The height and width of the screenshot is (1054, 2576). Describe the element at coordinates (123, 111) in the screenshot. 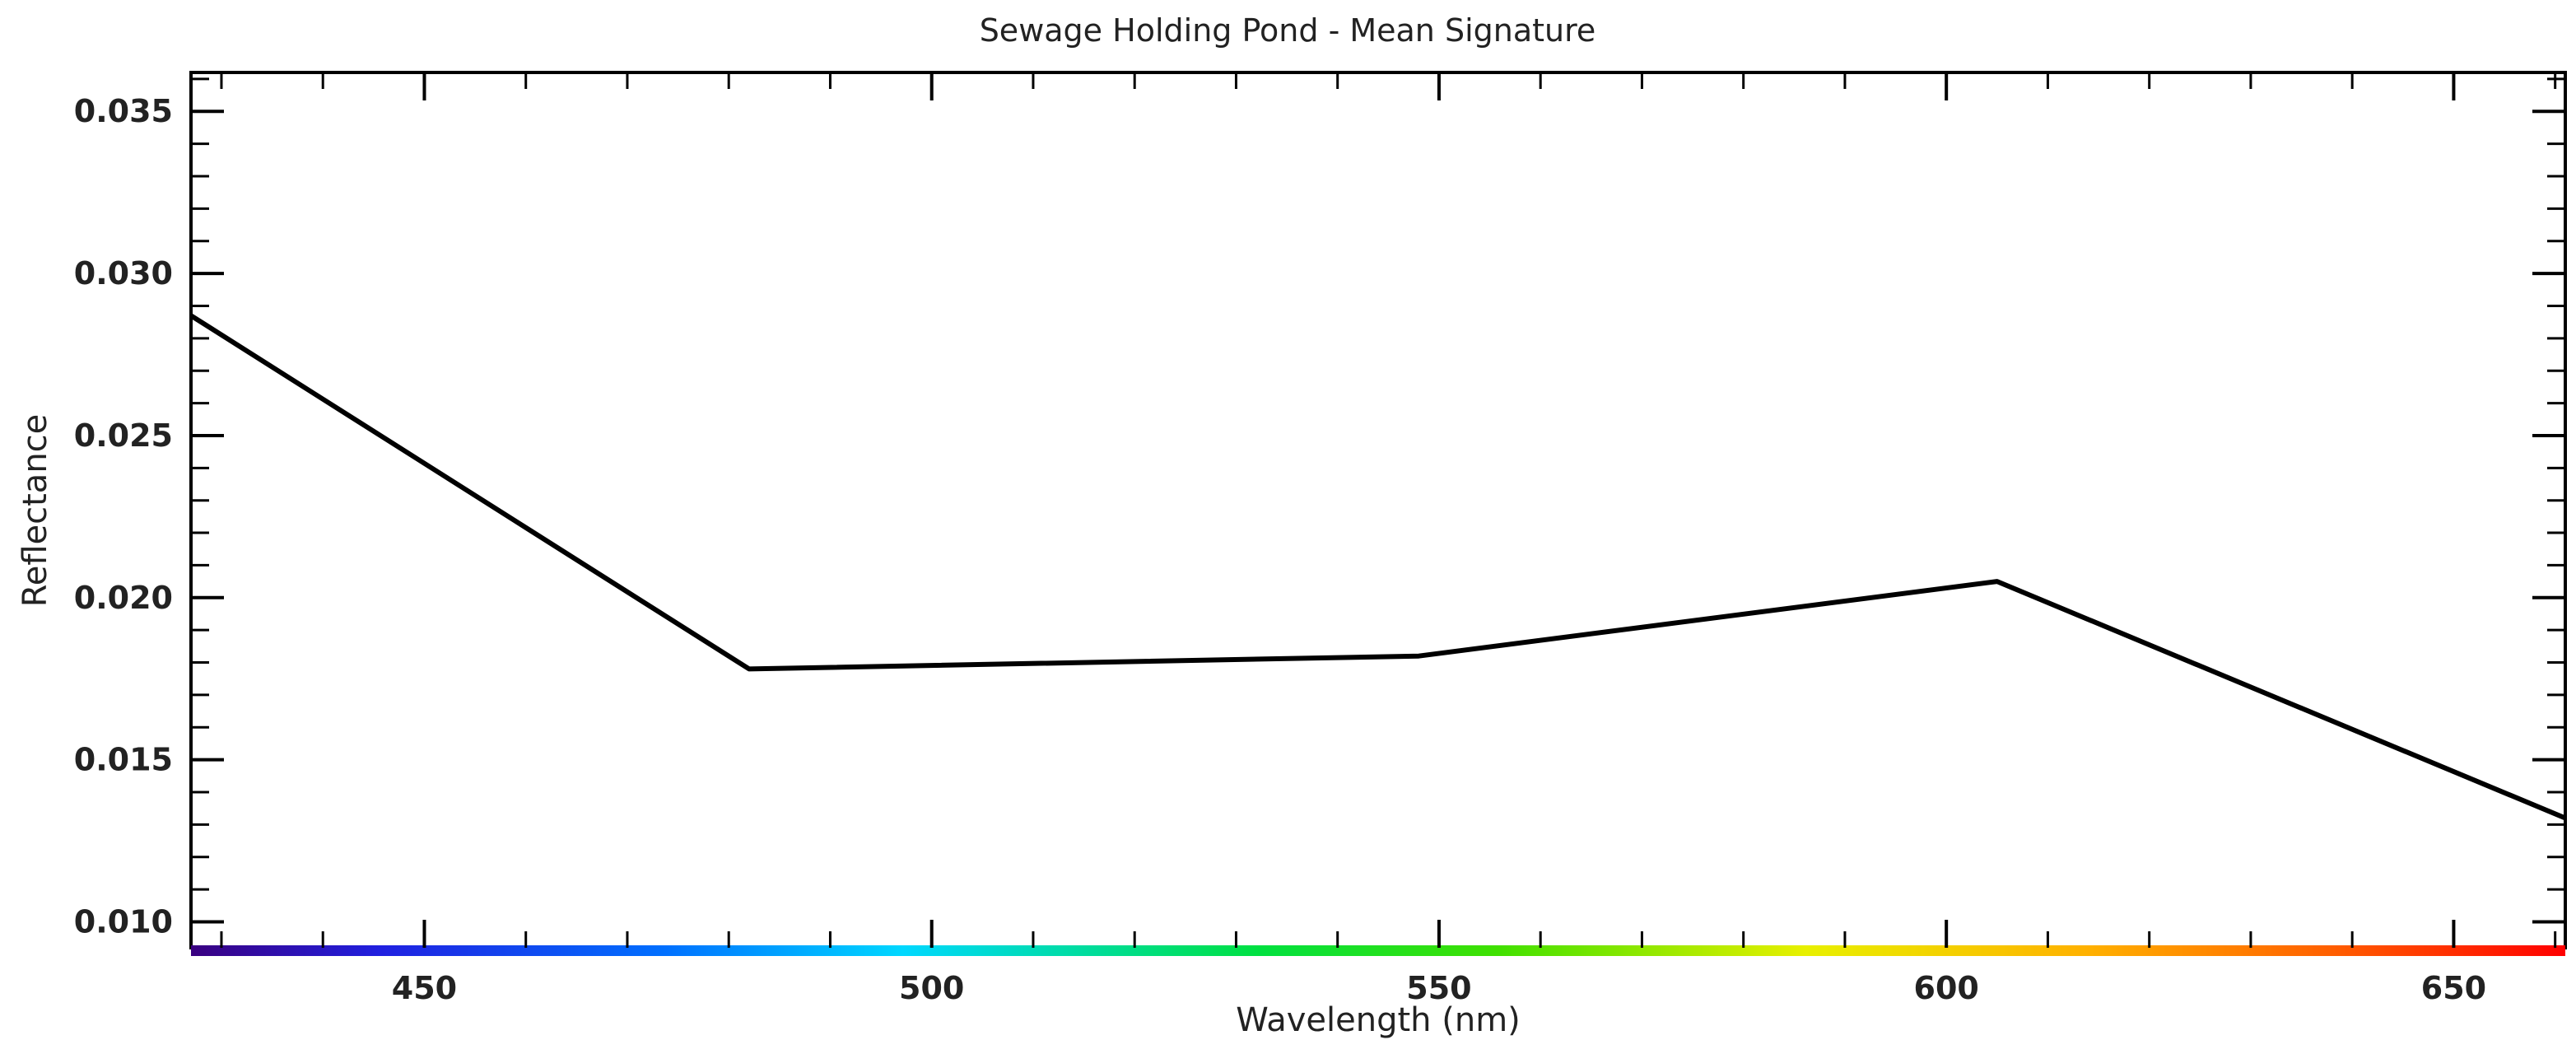

I see `y-tick-label: 0.035` at that location.